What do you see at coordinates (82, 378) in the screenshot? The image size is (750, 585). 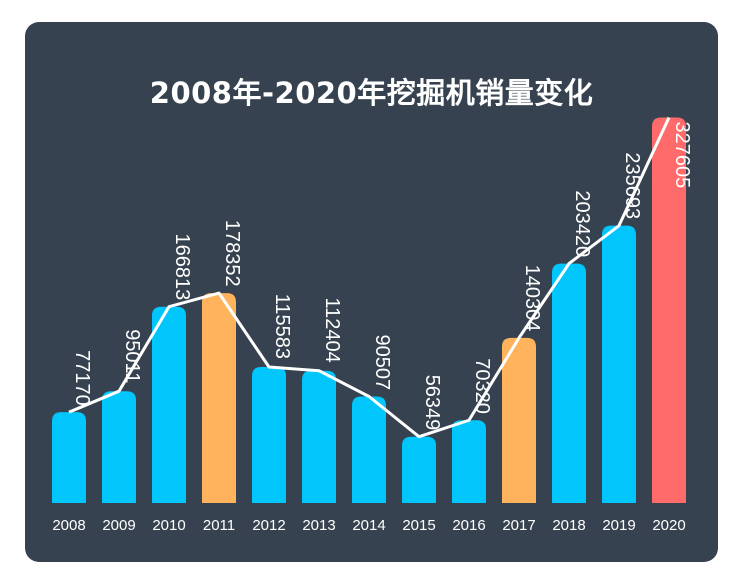 I see `value-label-2008: 77170` at bounding box center [82, 378].